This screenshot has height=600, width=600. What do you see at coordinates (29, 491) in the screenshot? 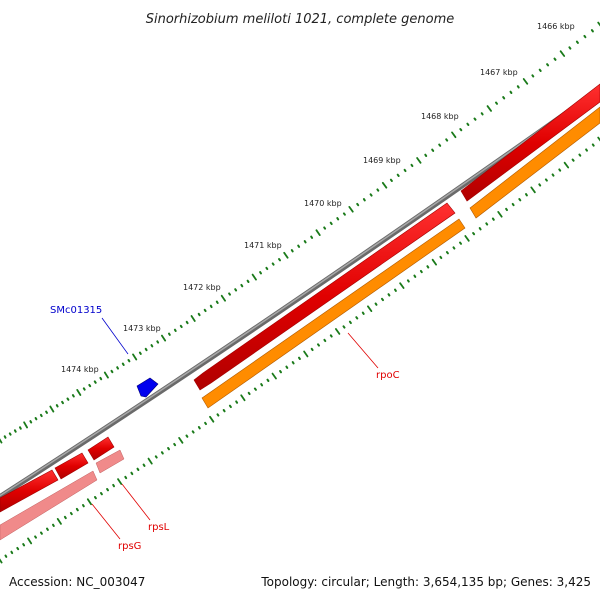
I see `gene-rpsG-cds` at bounding box center [29, 491].